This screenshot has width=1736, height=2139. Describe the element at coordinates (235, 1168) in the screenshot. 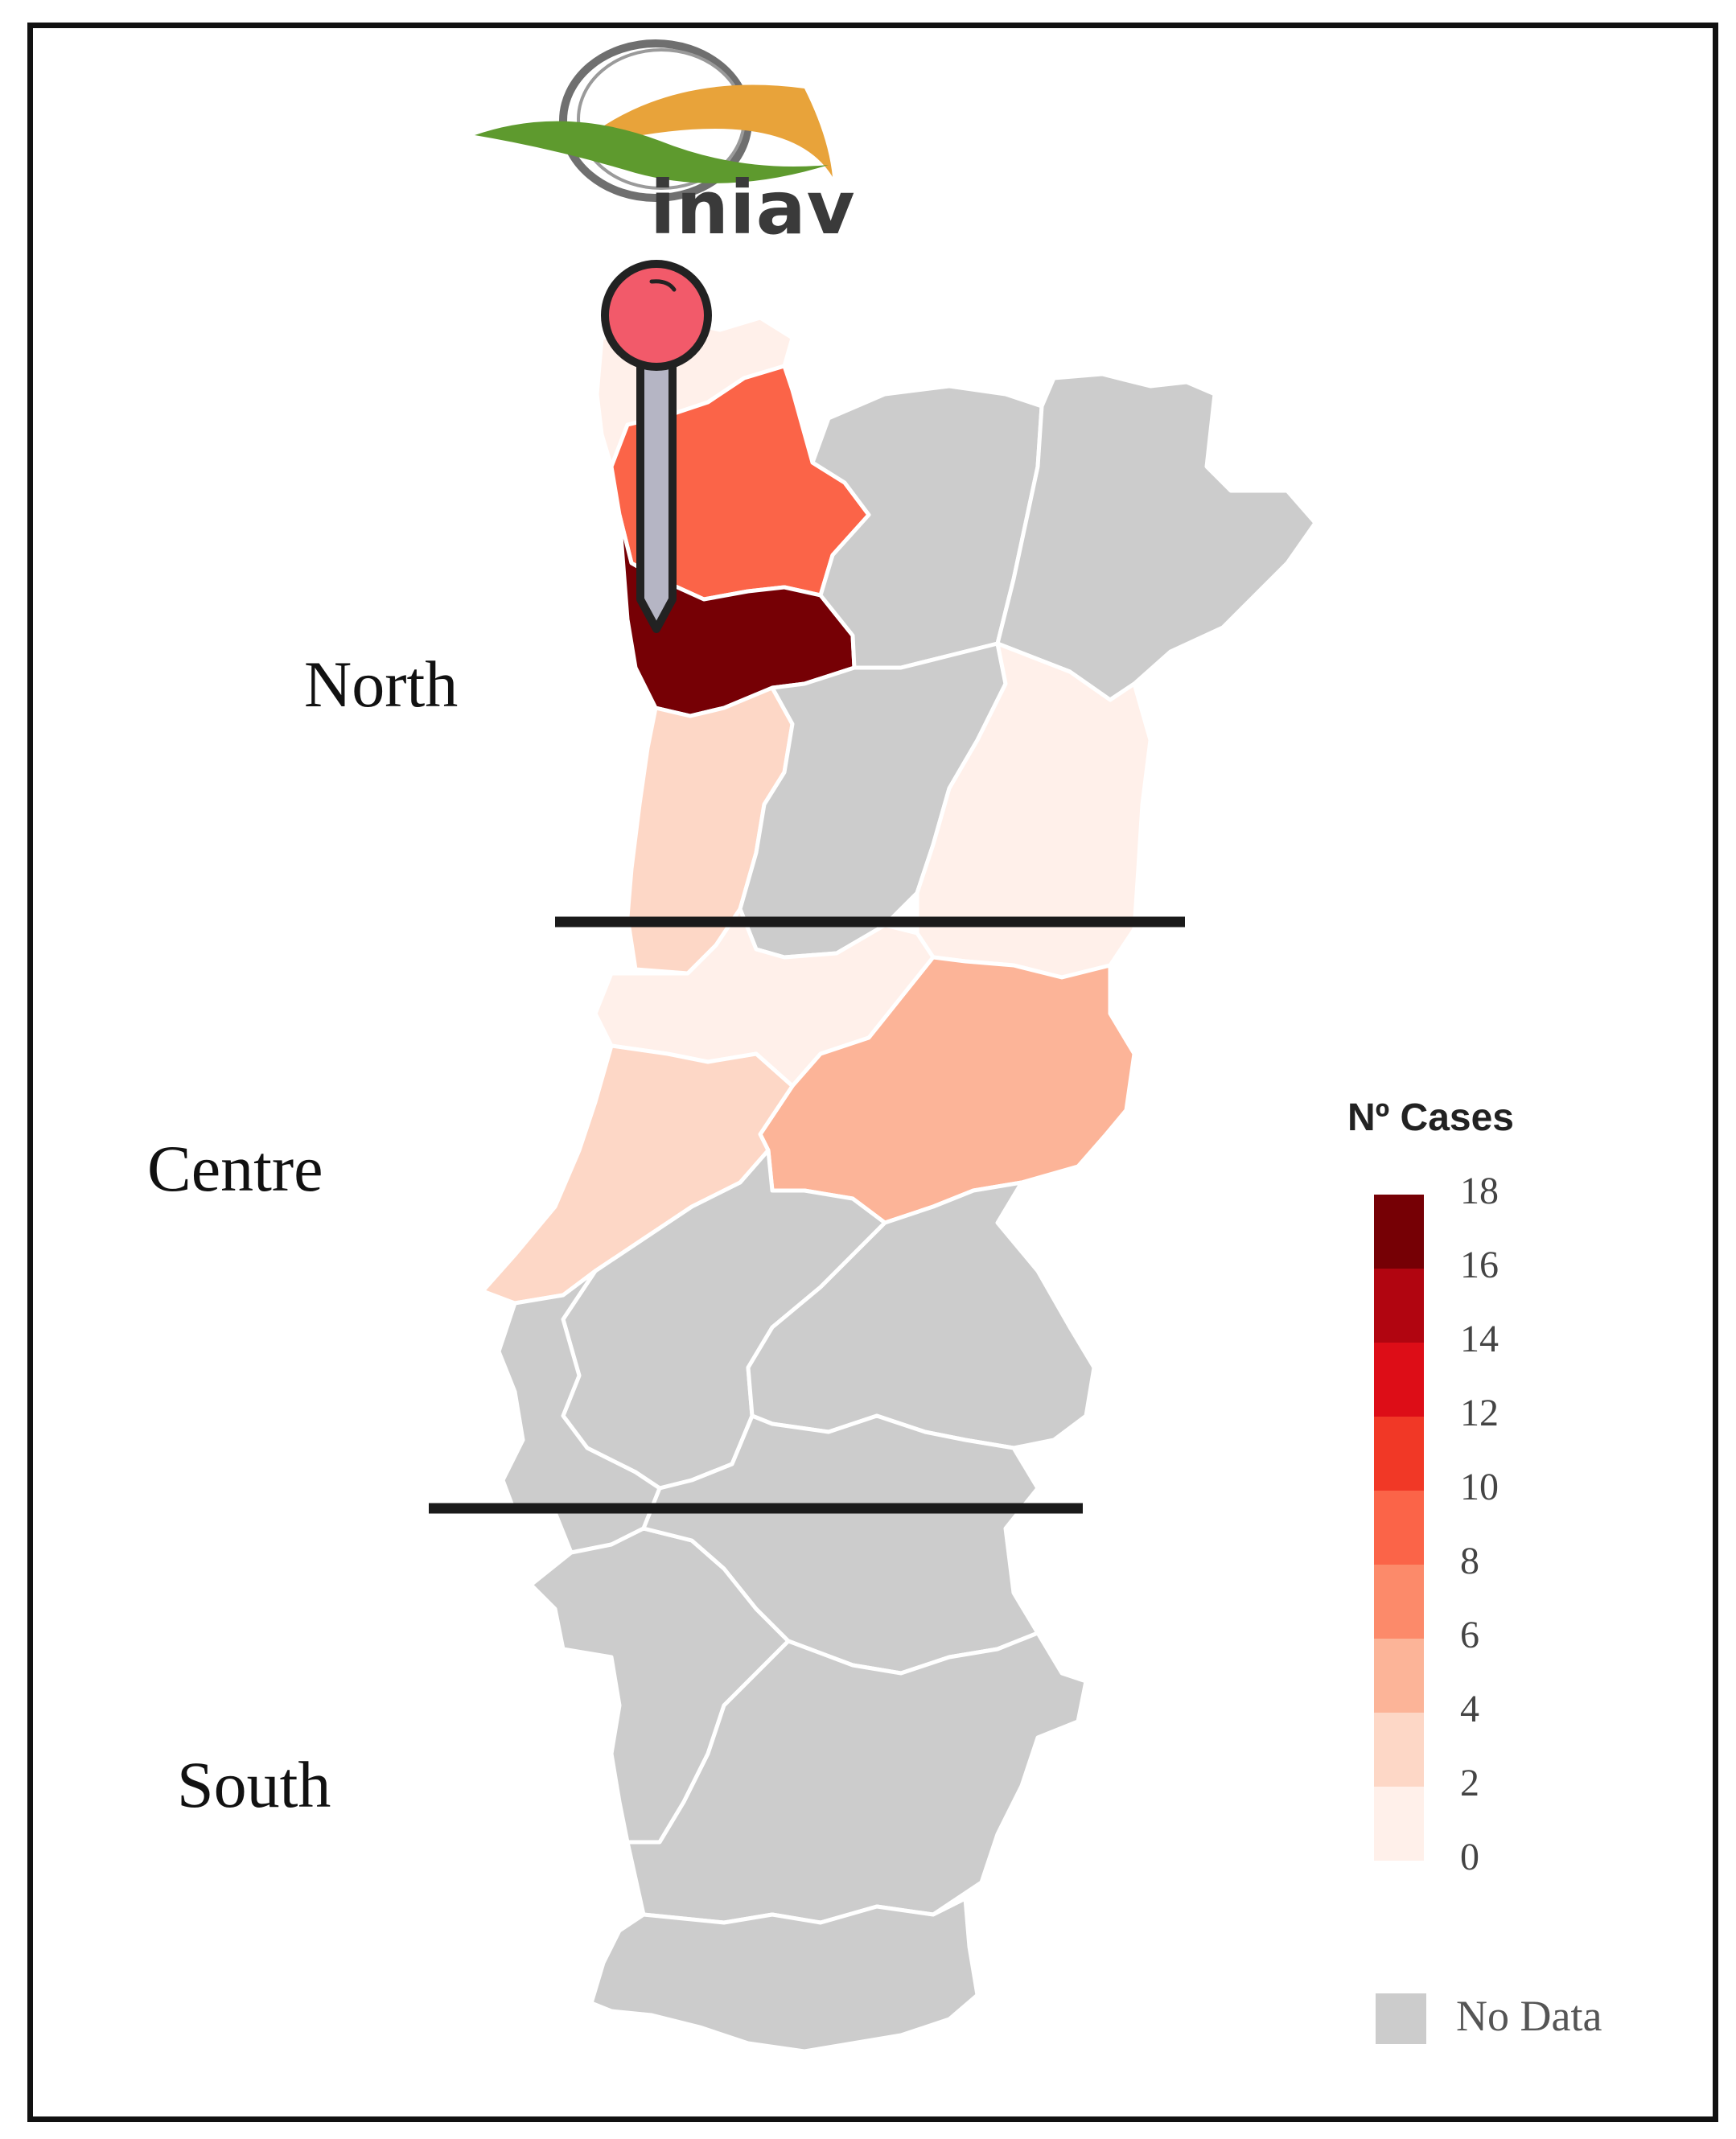

I see `zone-label-centre: Centre` at that location.